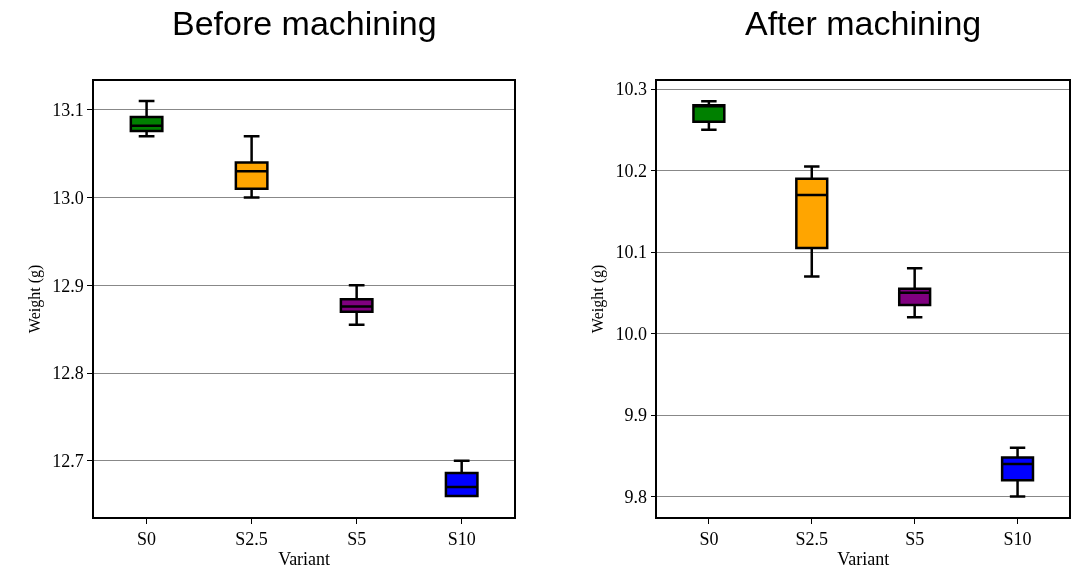 This screenshot has width=1071, height=578. I want to click on chart-title: Before machining, so click(304, 23).